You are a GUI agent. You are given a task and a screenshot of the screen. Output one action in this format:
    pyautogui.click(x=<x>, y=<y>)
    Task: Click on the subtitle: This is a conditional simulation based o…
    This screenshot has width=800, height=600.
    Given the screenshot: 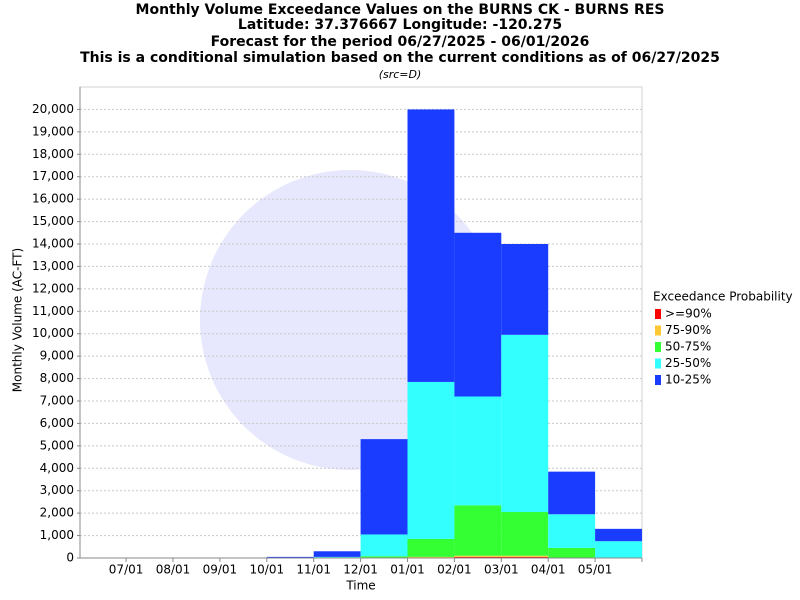 What is the action you would take?
    pyautogui.click(x=400, y=58)
    